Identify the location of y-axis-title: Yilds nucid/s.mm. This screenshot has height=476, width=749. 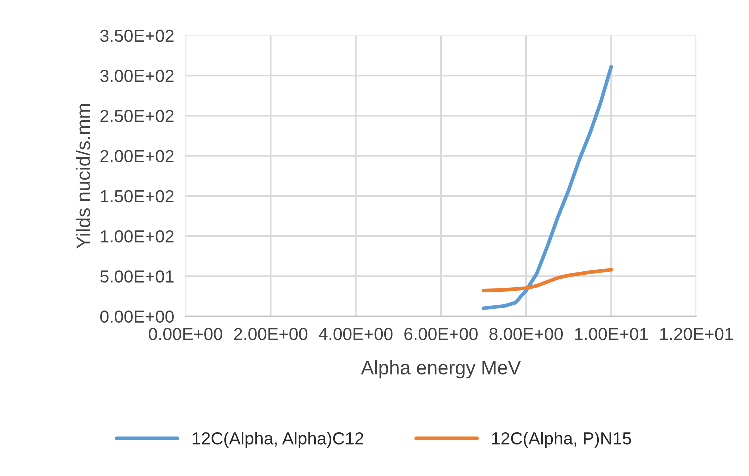
(83, 176).